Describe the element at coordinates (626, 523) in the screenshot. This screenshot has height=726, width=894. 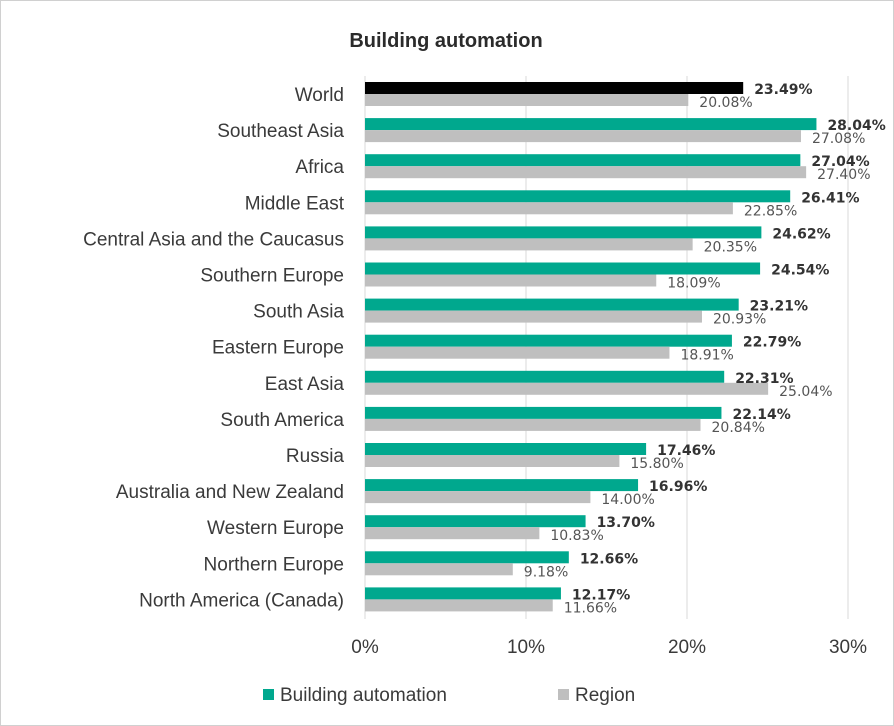
I see `data-label-building-automation: 13.70%` at that location.